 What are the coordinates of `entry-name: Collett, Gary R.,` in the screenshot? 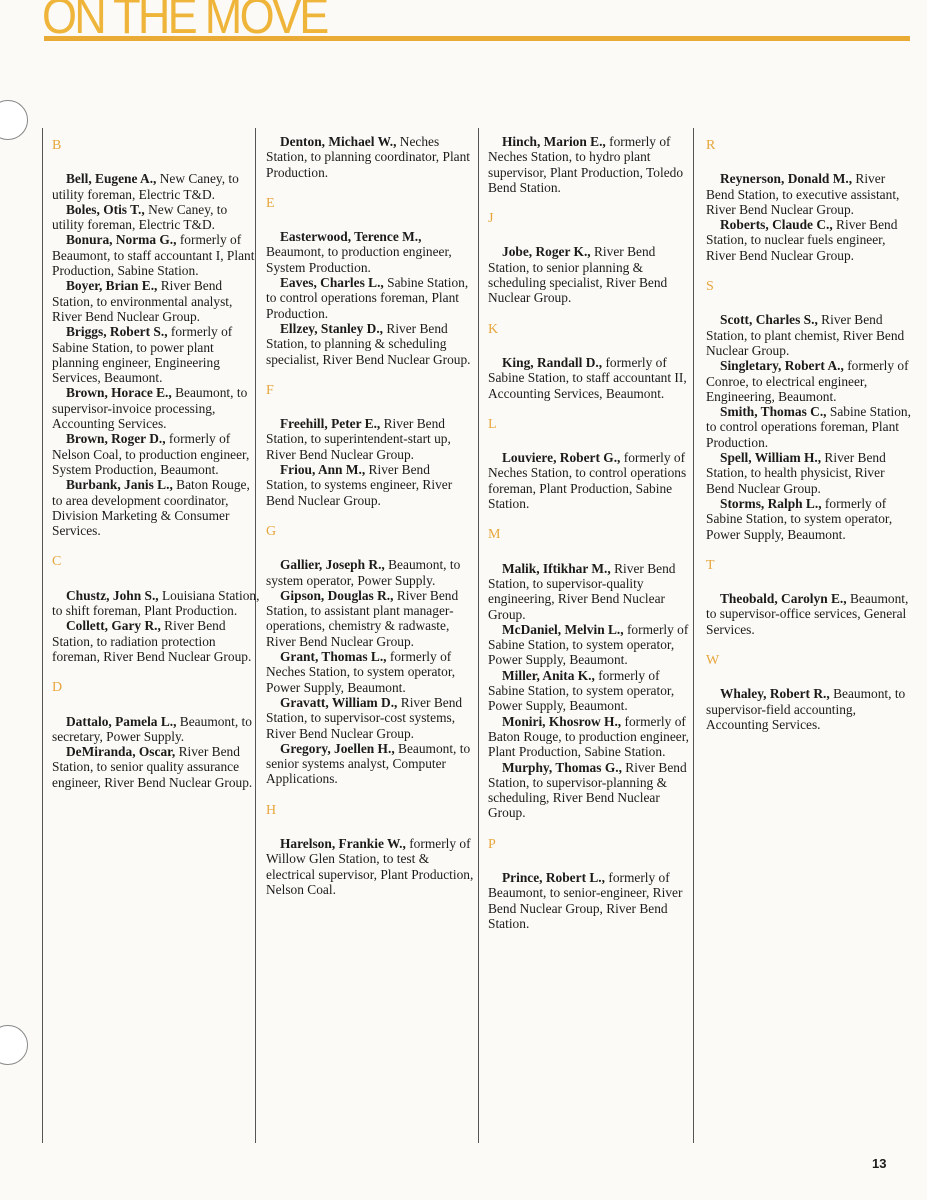 It's located at (113, 626).